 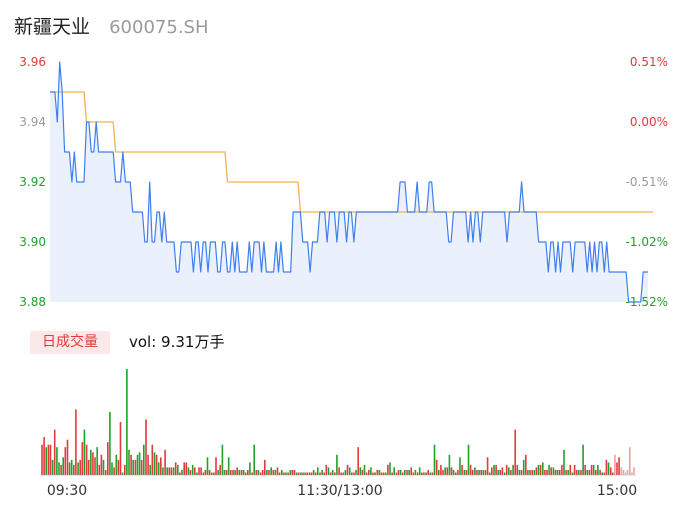 What do you see at coordinates (647, 242) in the screenshot?
I see `percent-tick-label: -1.02%` at bounding box center [647, 242].